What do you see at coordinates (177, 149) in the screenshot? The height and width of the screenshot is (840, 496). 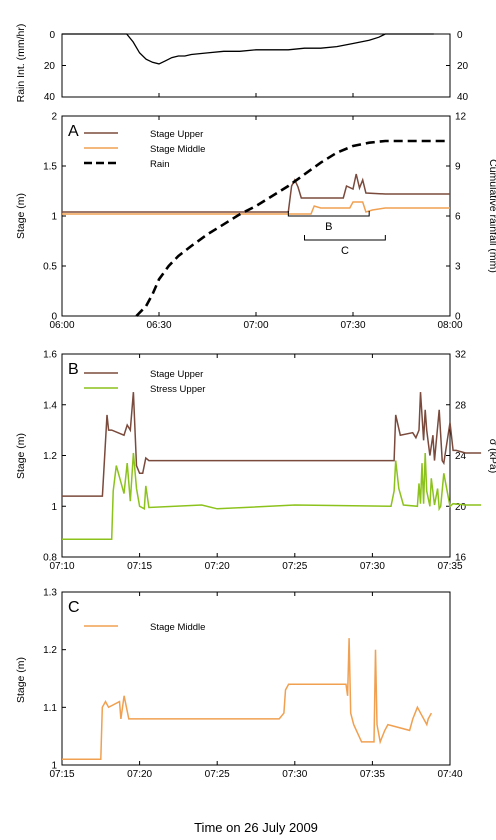 I see `legend-a-stage-middle-label: Stage Middle` at bounding box center [177, 149].